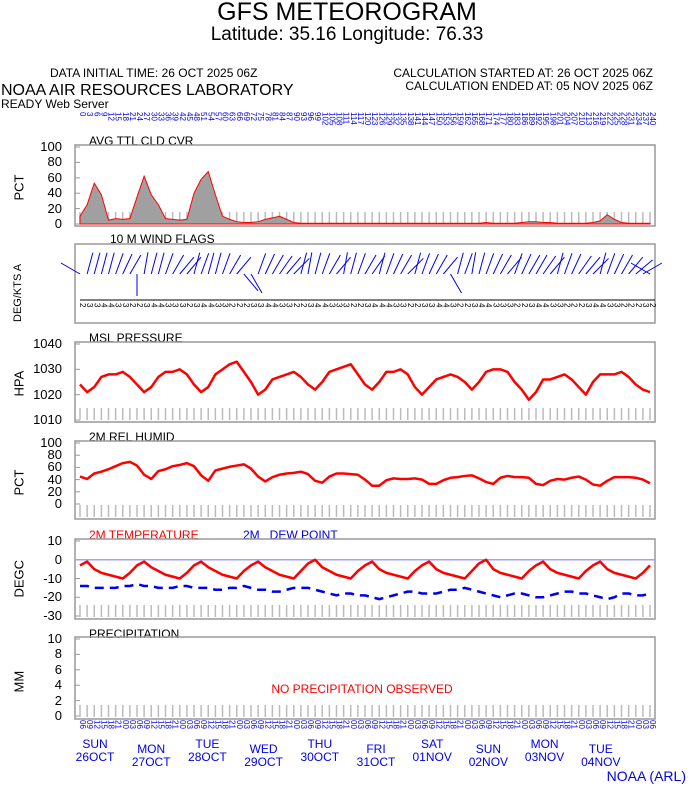 The width and height of the screenshot is (694, 788). What do you see at coordinates (263, 756) in the screenshot?
I see `day-label: WED 29OCT` at bounding box center [263, 756].